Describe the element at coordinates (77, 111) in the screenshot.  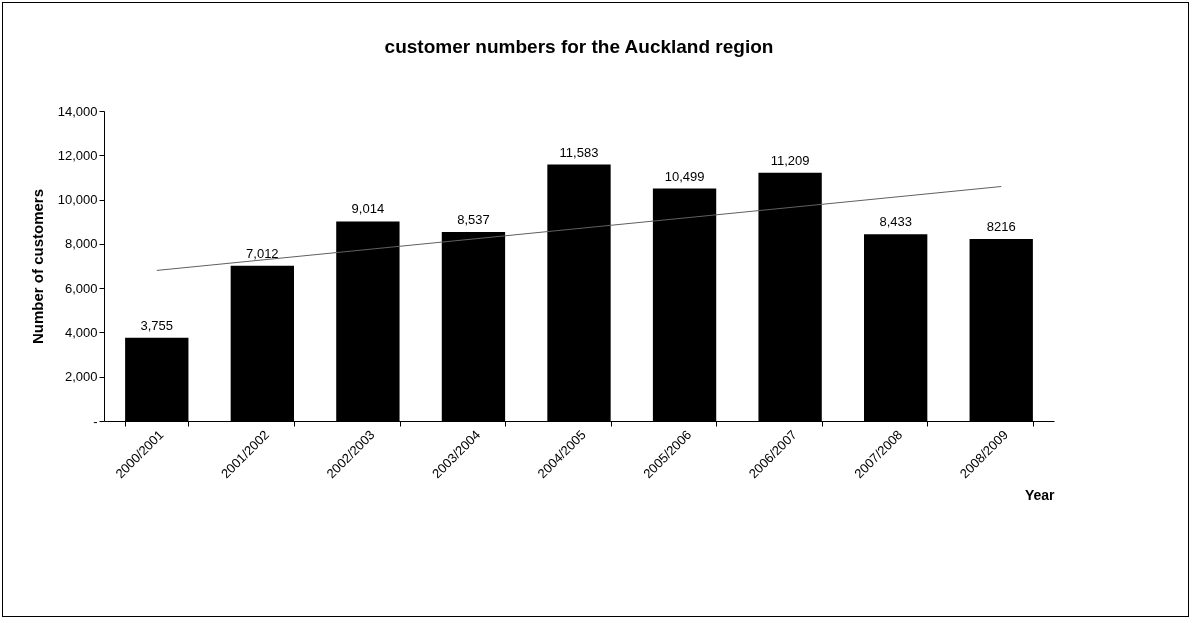
I see `y-tick-label: 14,000` at that location.